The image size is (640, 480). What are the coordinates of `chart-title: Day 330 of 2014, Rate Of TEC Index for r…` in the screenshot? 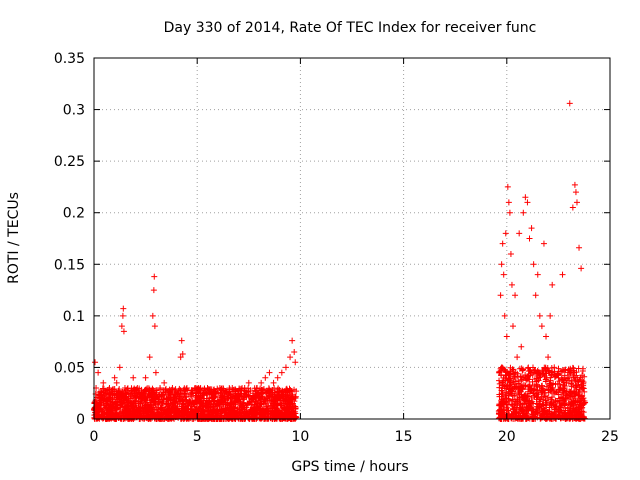 It's located at (350, 28).